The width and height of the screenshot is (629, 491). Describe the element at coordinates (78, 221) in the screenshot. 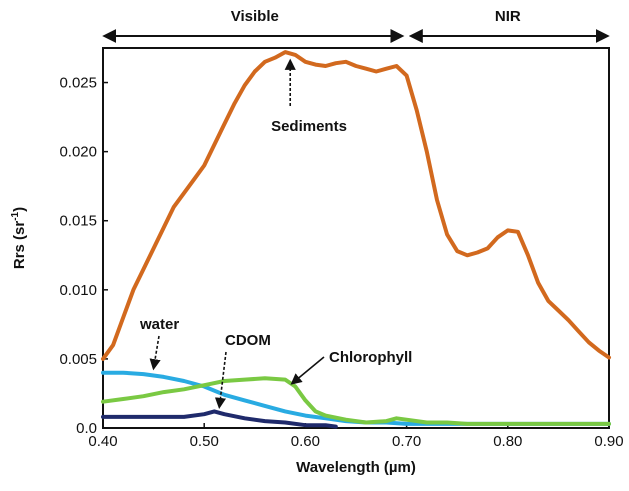

I see `y-tick-label: 0.015` at that location.